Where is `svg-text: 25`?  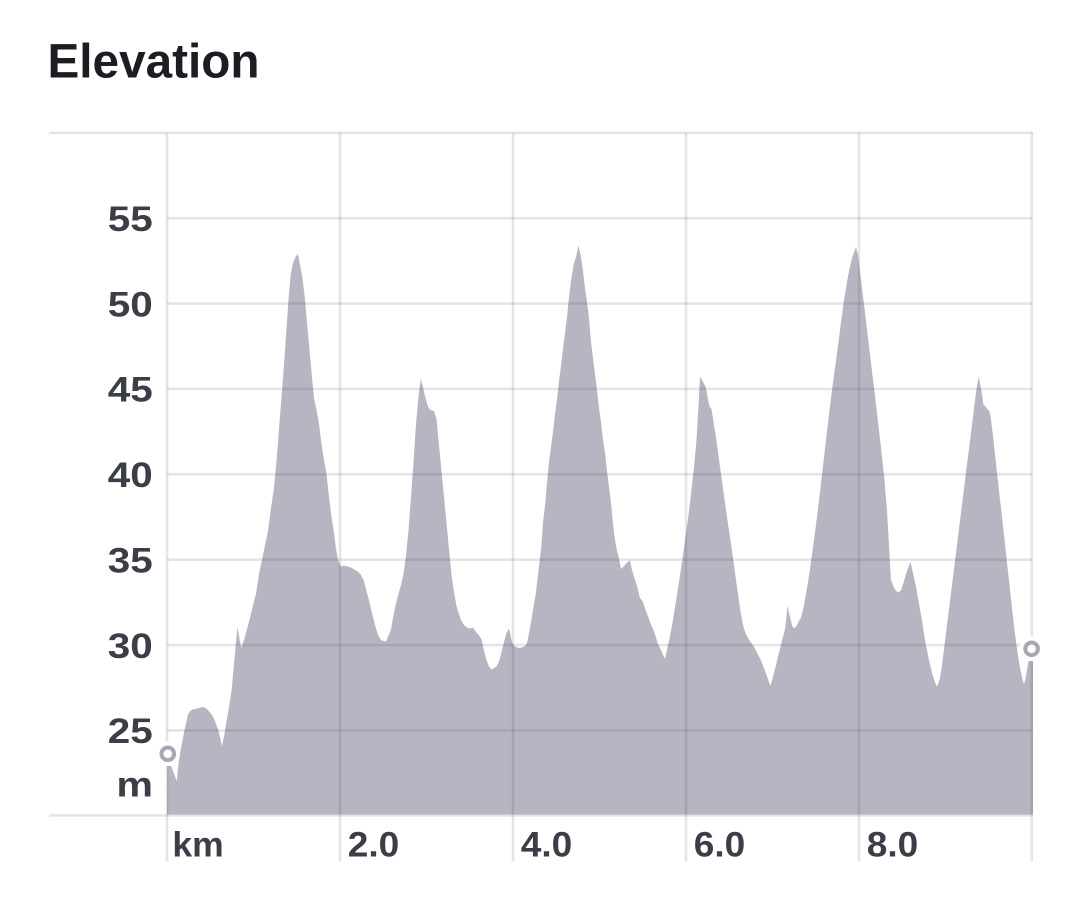 svg-text: 25 is located at coordinates (130, 731).